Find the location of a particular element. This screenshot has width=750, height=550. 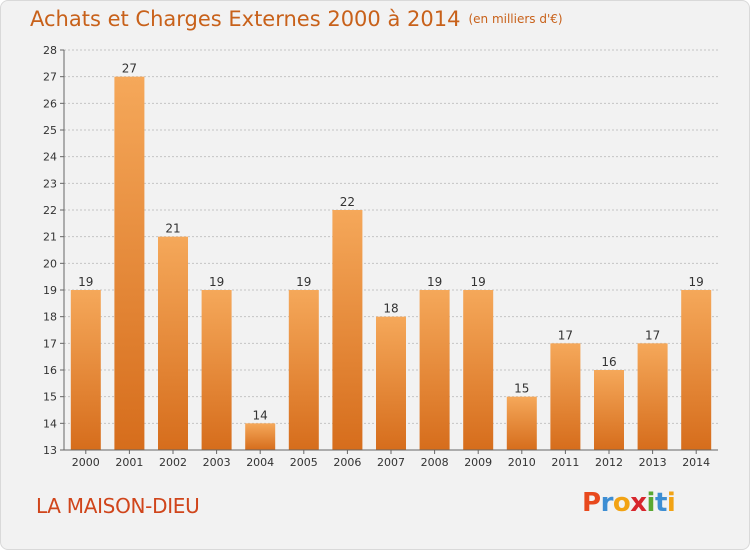

proxiti-logo: Proxiti is located at coordinates (629, 503).